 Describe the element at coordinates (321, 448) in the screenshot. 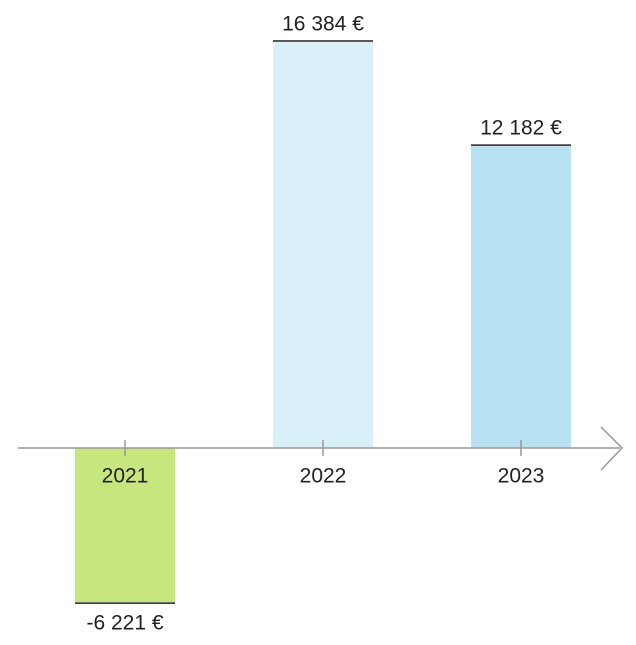

I see `x-axis` at that location.